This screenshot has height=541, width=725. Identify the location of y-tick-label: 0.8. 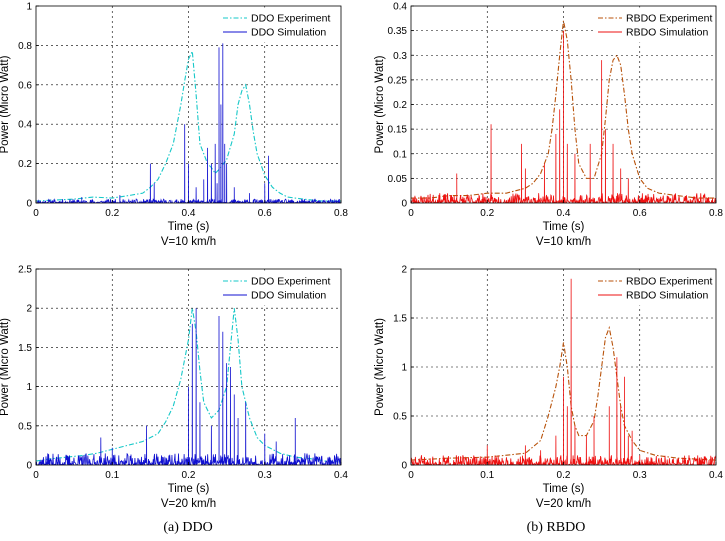
(25, 46).